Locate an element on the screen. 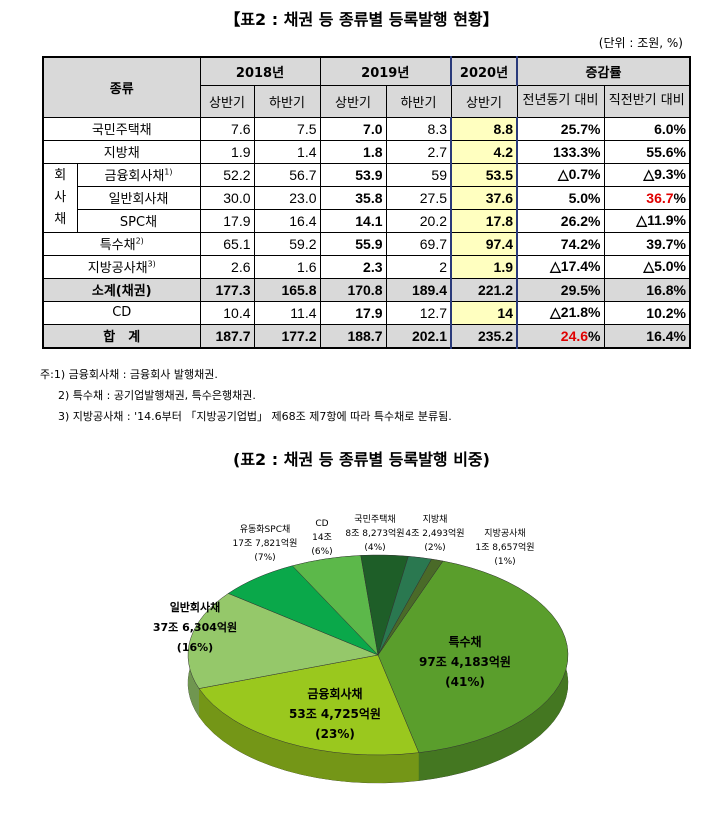 Image resolution: width=723 pixels, height=827 pixels. cell-value: △0.7% is located at coordinates (579, 174).